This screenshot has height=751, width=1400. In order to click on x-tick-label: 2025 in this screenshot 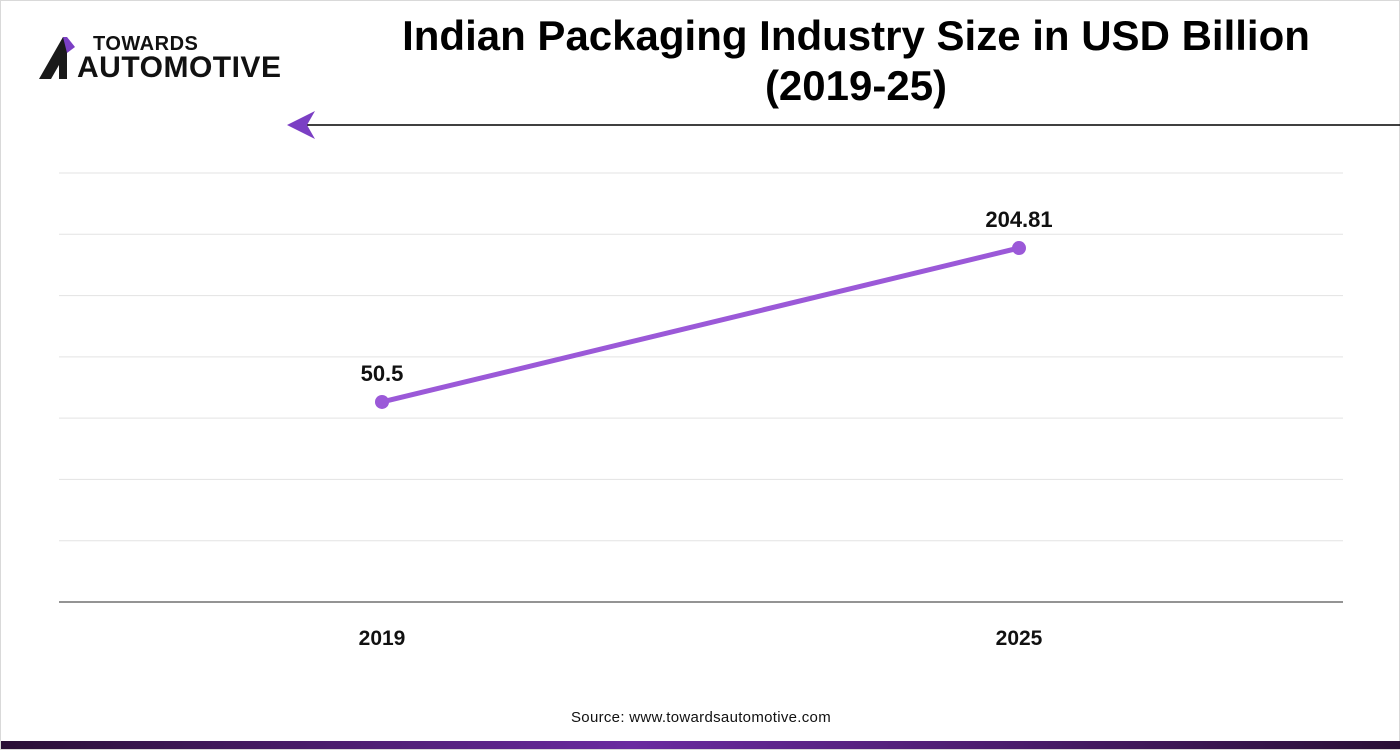, I will do `click(1019, 638)`.